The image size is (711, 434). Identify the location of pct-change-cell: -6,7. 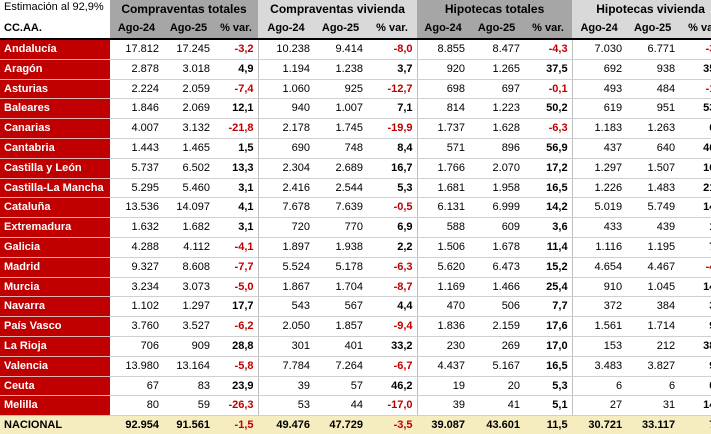
(392, 366).